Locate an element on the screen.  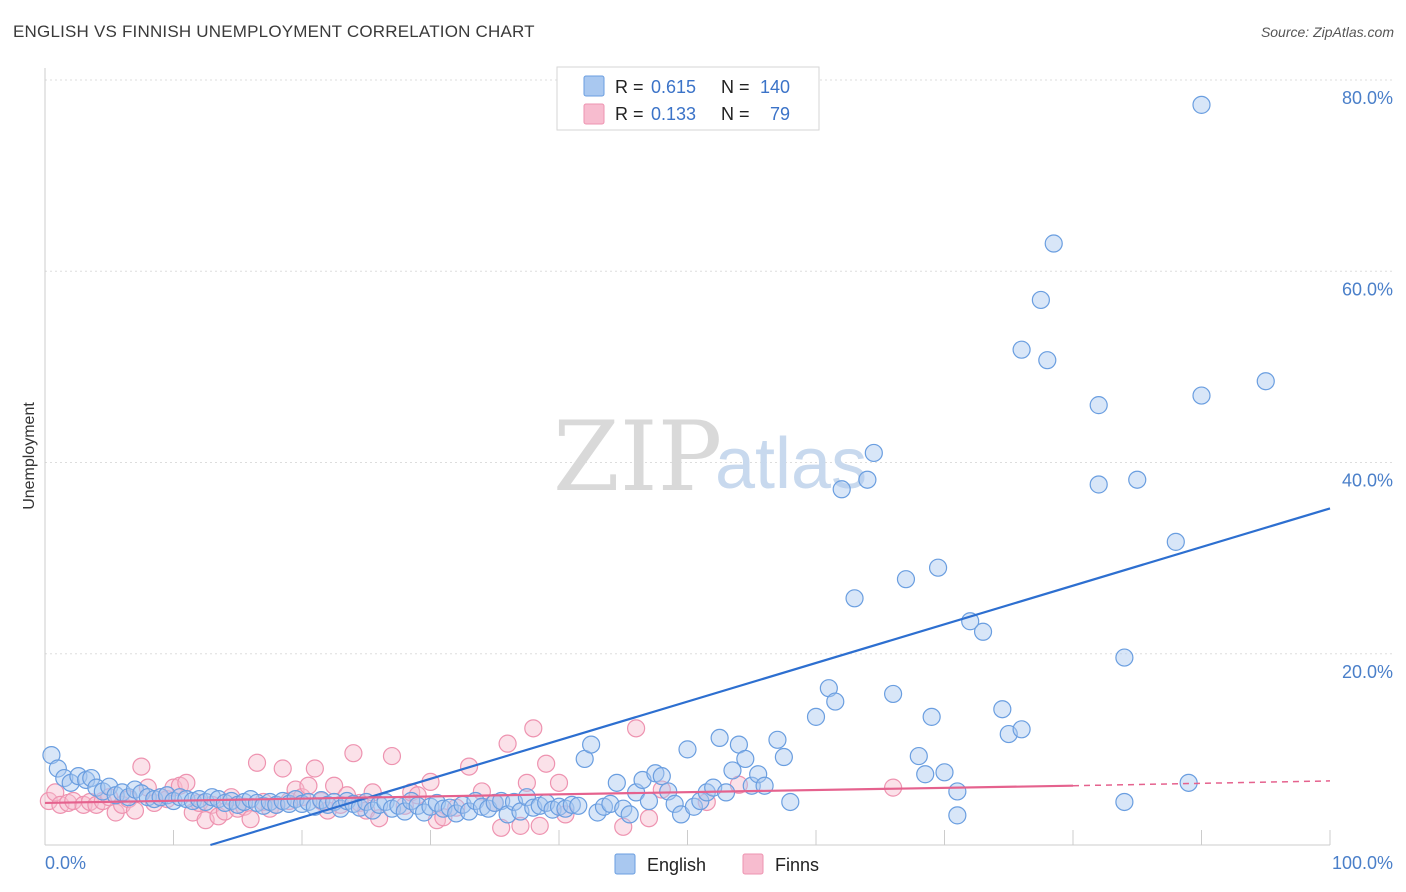
legend-n-value: 140 is located at coordinates (775, 87).